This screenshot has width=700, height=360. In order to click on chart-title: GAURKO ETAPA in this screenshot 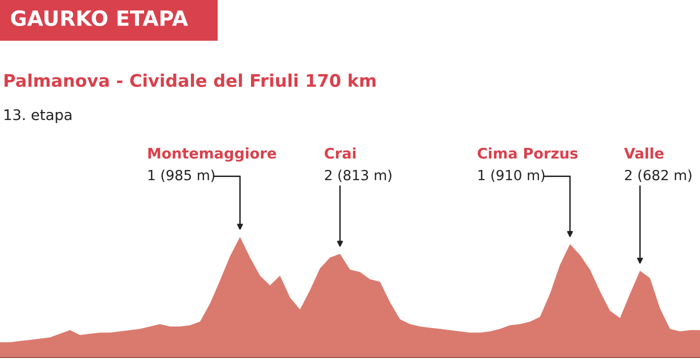, I will do `click(99, 18)`.